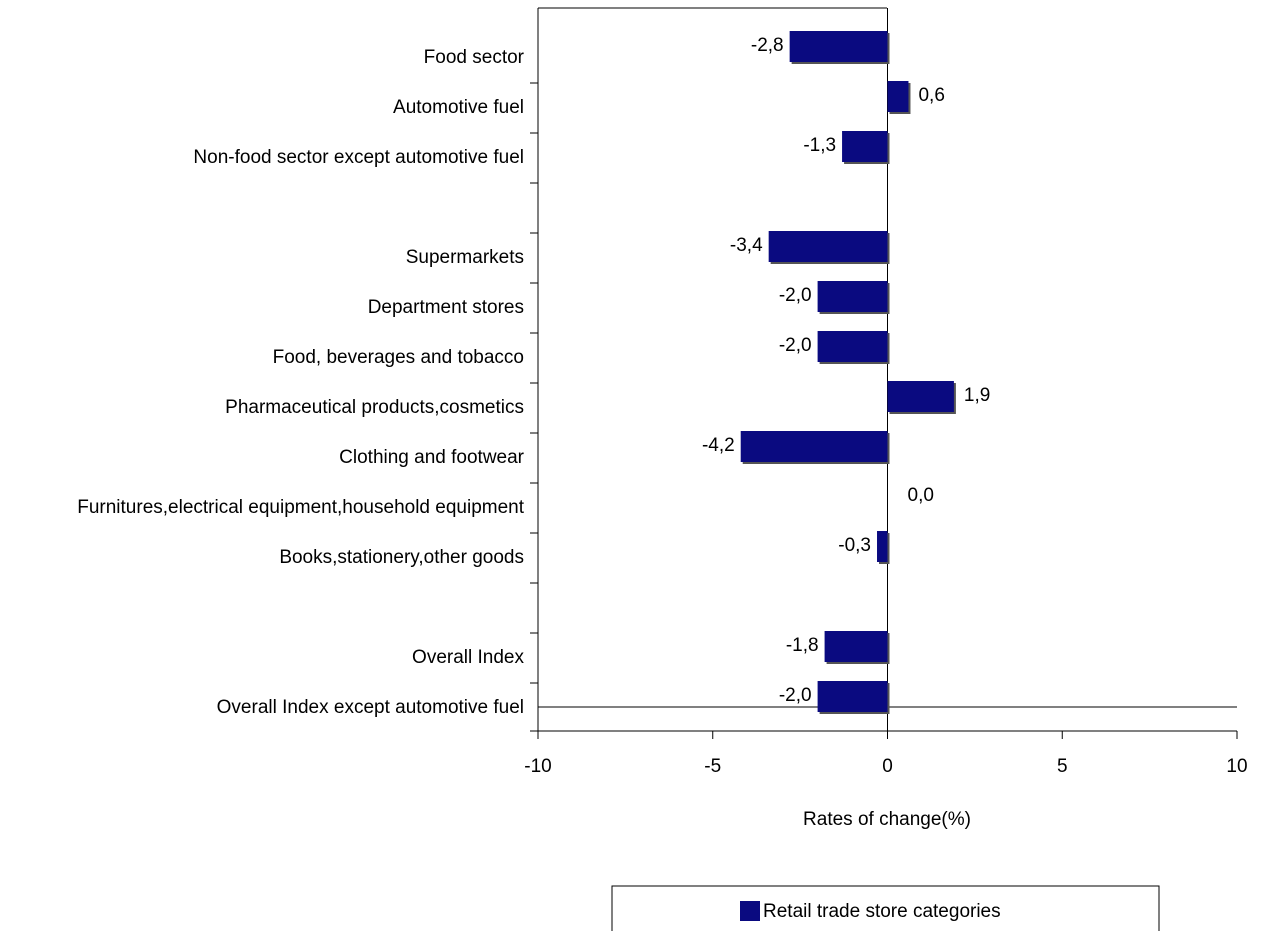 This screenshot has width=1269, height=931. Describe the element at coordinates (977, 395) in the screenshot. I see `value-label: 1,9` at that location.